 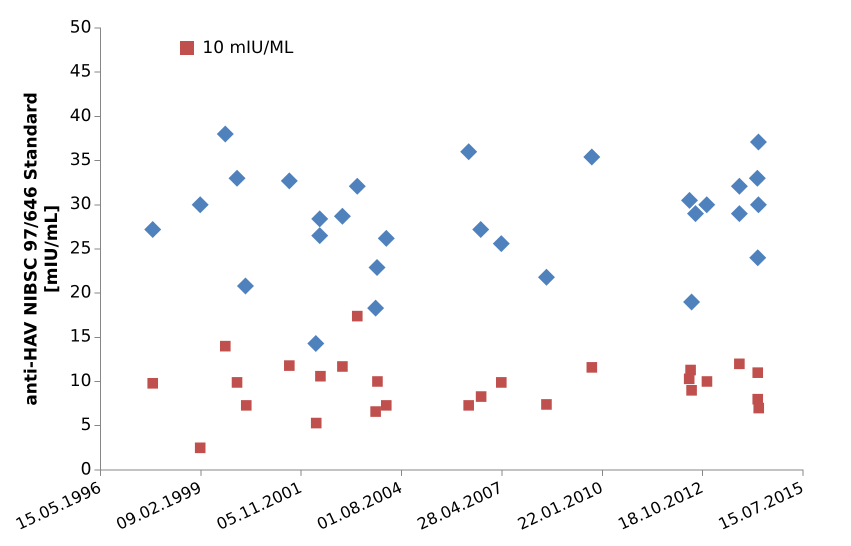 I want to click on y-tick-label: 10, so click(x=81, y=380).